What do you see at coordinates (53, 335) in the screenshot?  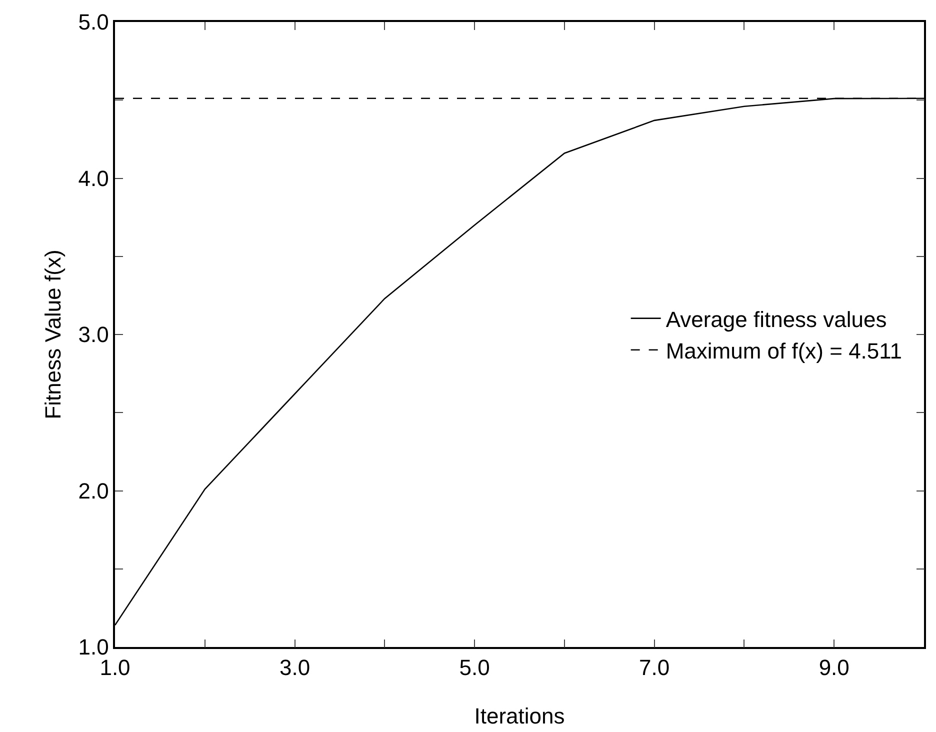 I see `y-axis-title: Fitness Value f(x)` at bounding box center [53, 335].